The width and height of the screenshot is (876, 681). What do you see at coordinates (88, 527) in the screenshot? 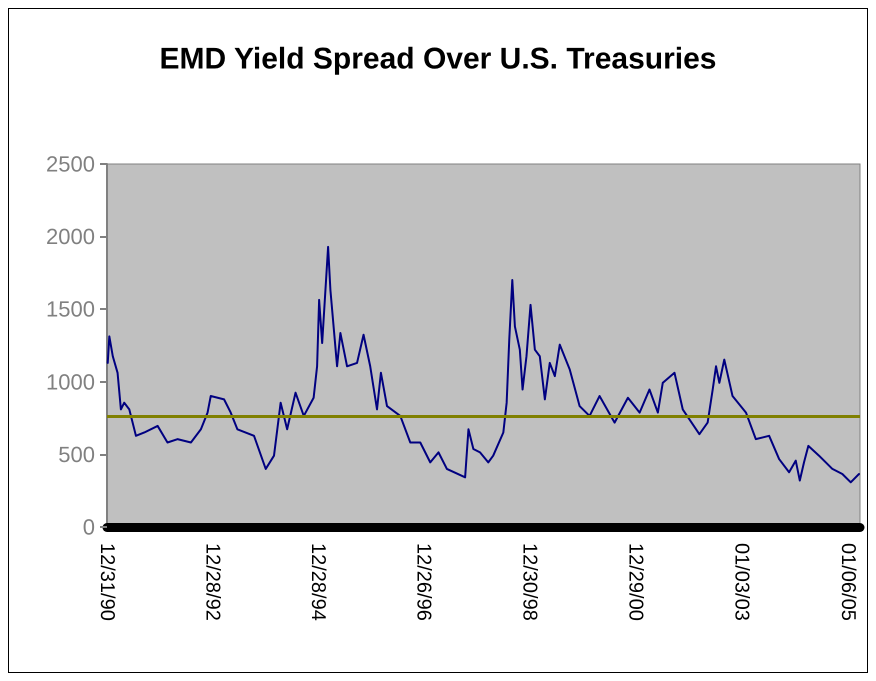
I see `y-tick-label: 0` at bounding box center [88, 527].